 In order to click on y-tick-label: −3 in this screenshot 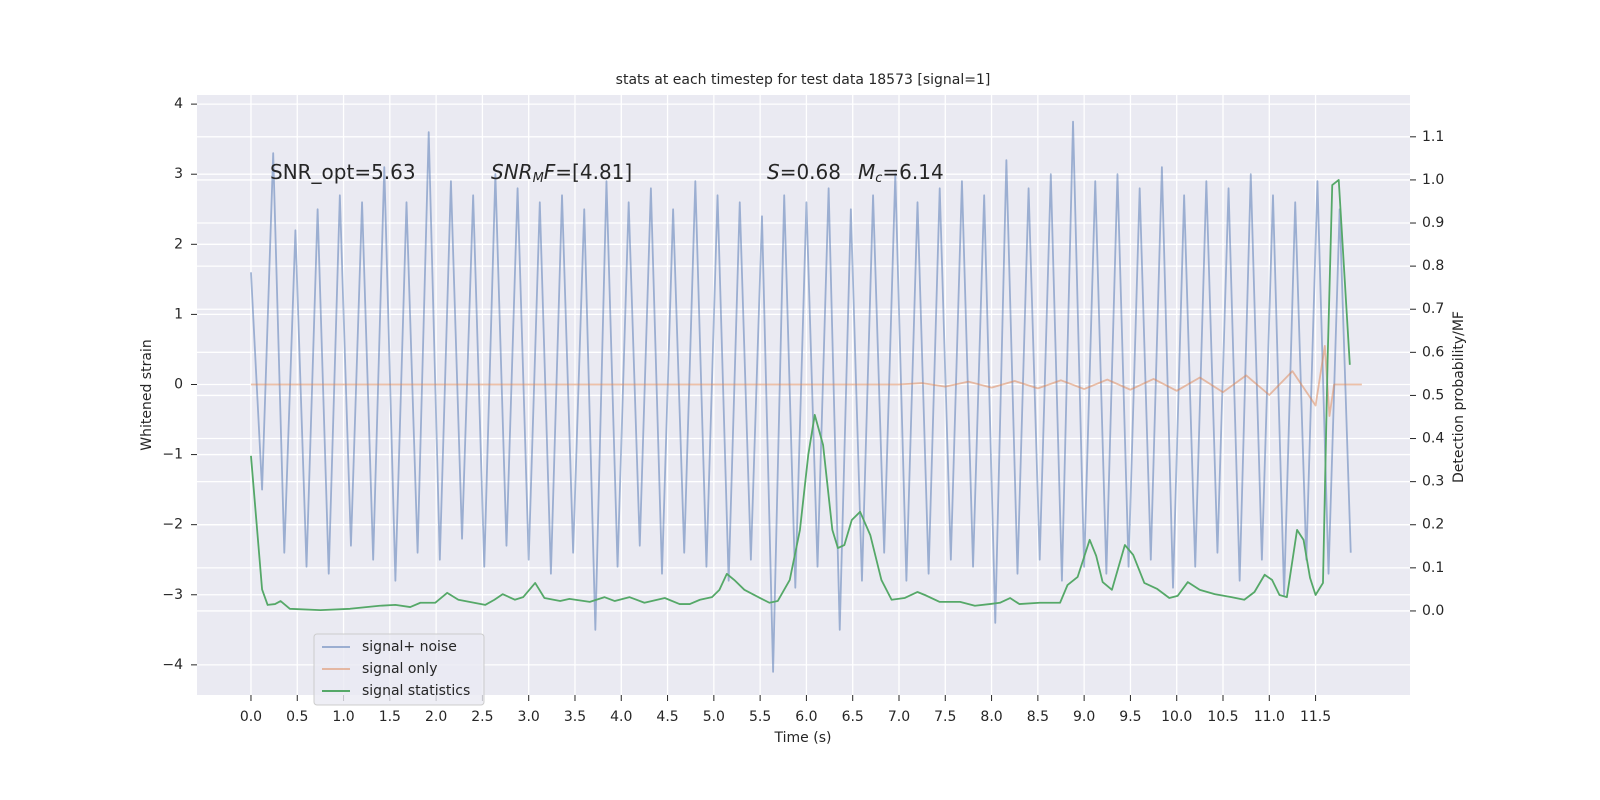, I will do `click(172, 595)`.